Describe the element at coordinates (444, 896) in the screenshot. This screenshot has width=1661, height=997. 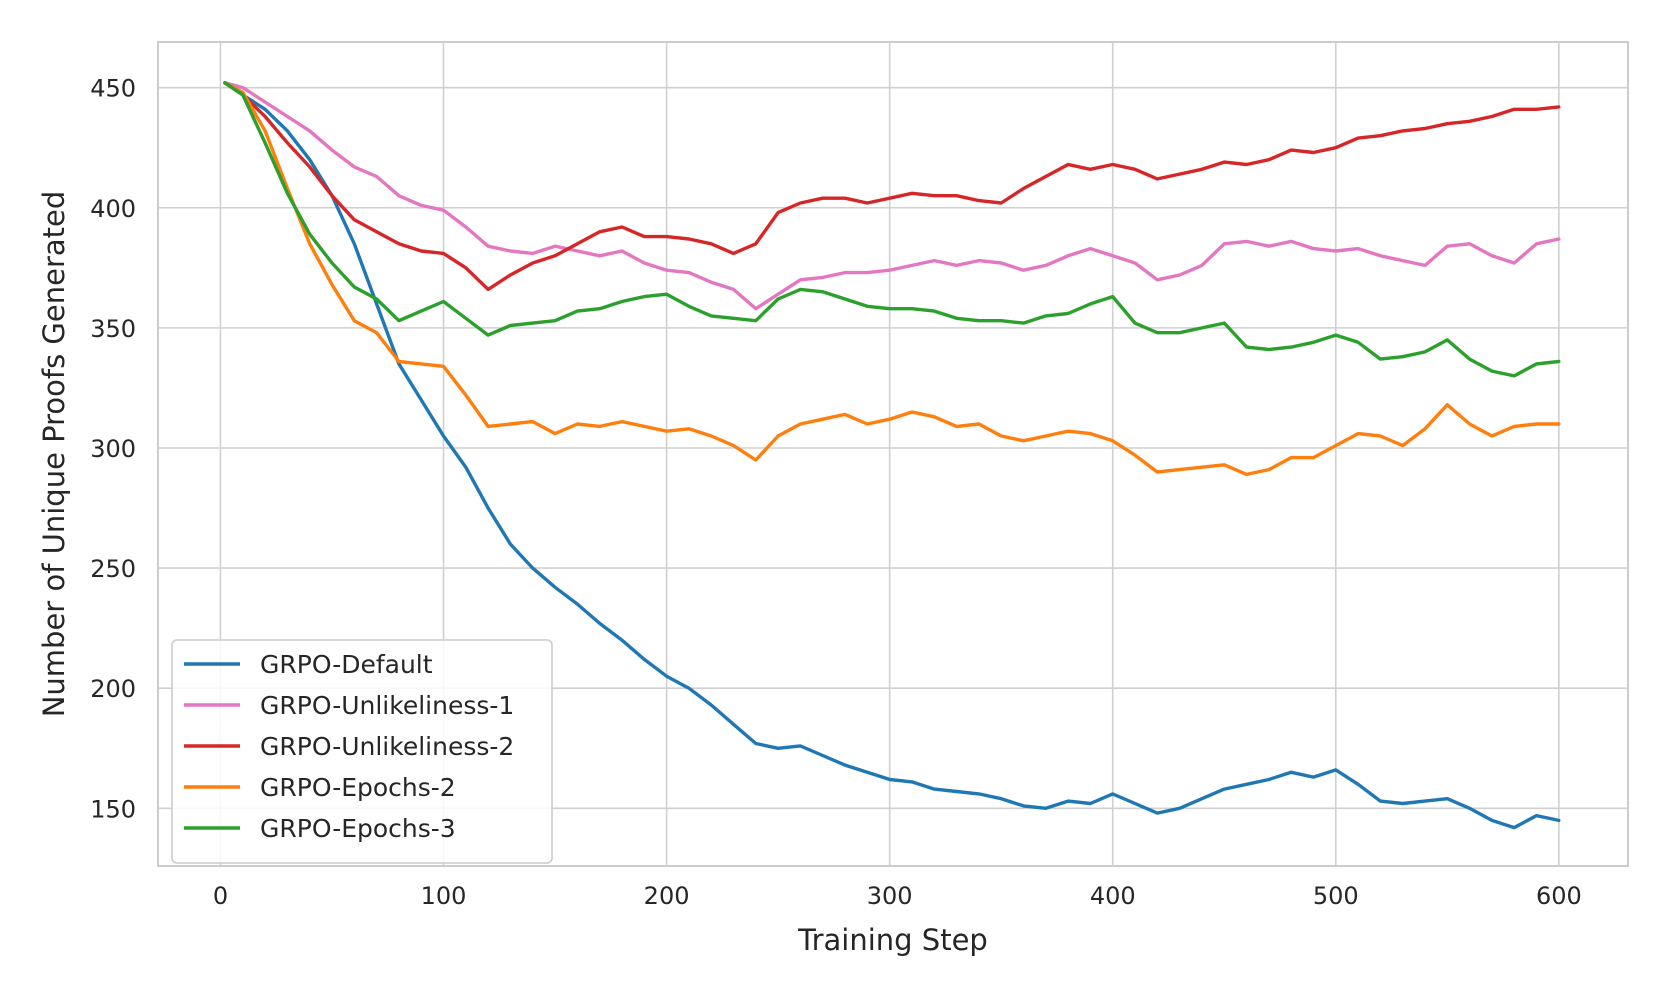
I see `x-tick-label: 100` at that location.